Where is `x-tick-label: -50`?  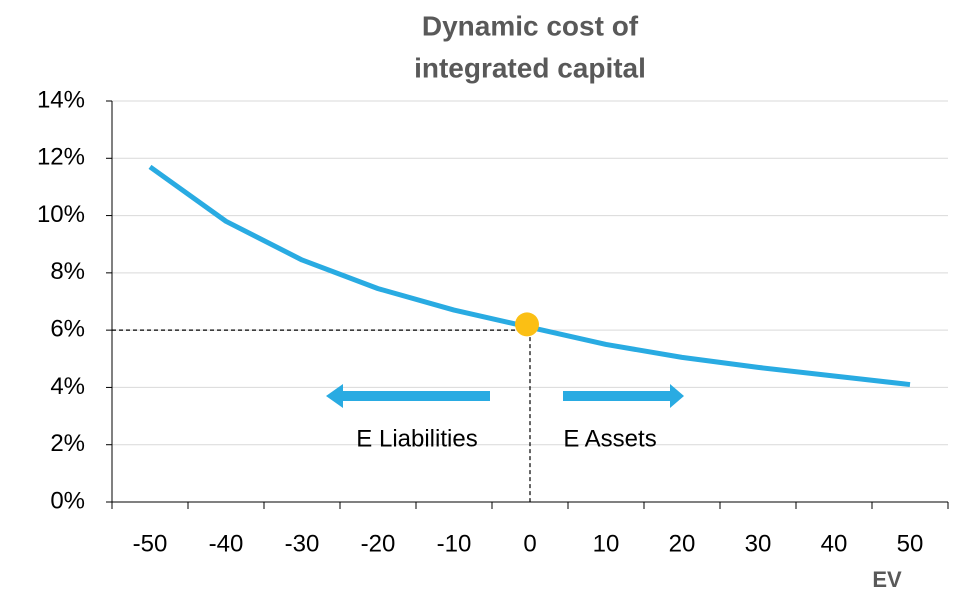 x-tick-label: -50 is located at coordinates (150, 543).